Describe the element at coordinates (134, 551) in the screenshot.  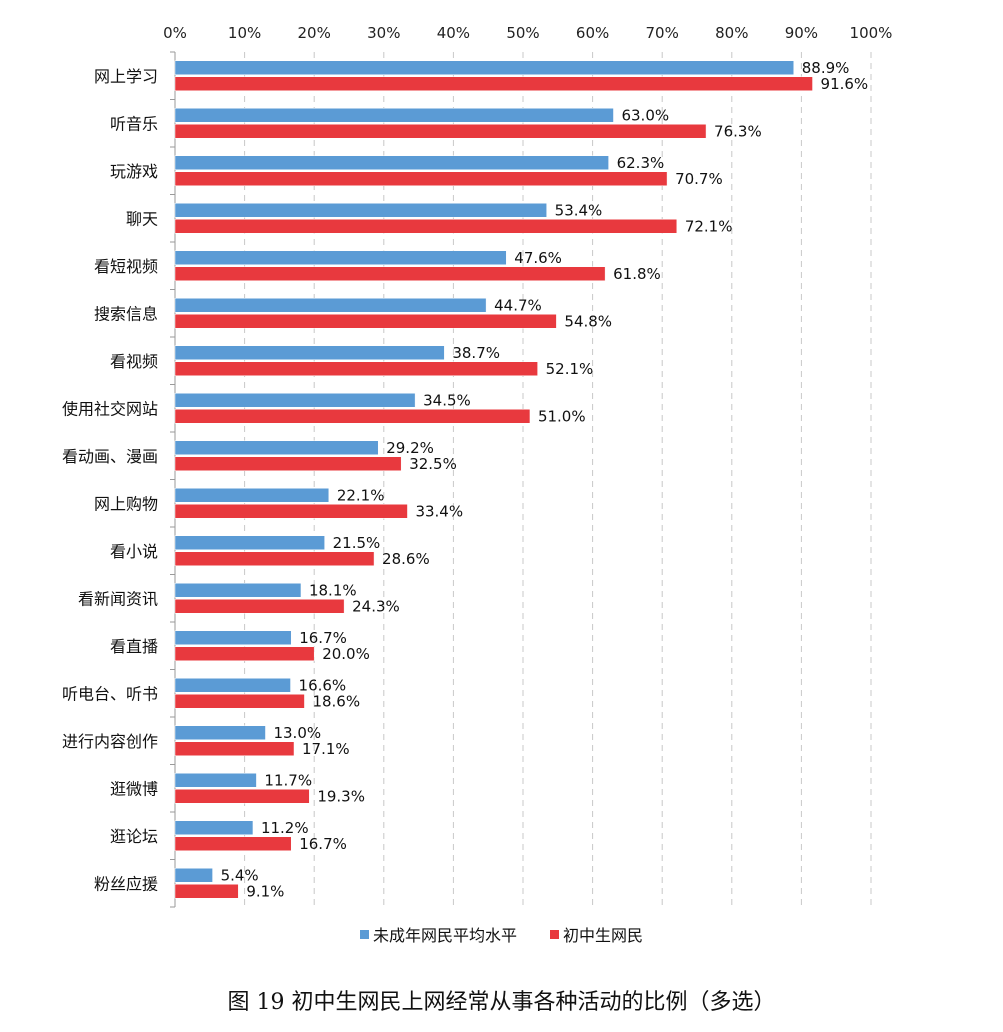
I see `category-label: 看小说` at that location.